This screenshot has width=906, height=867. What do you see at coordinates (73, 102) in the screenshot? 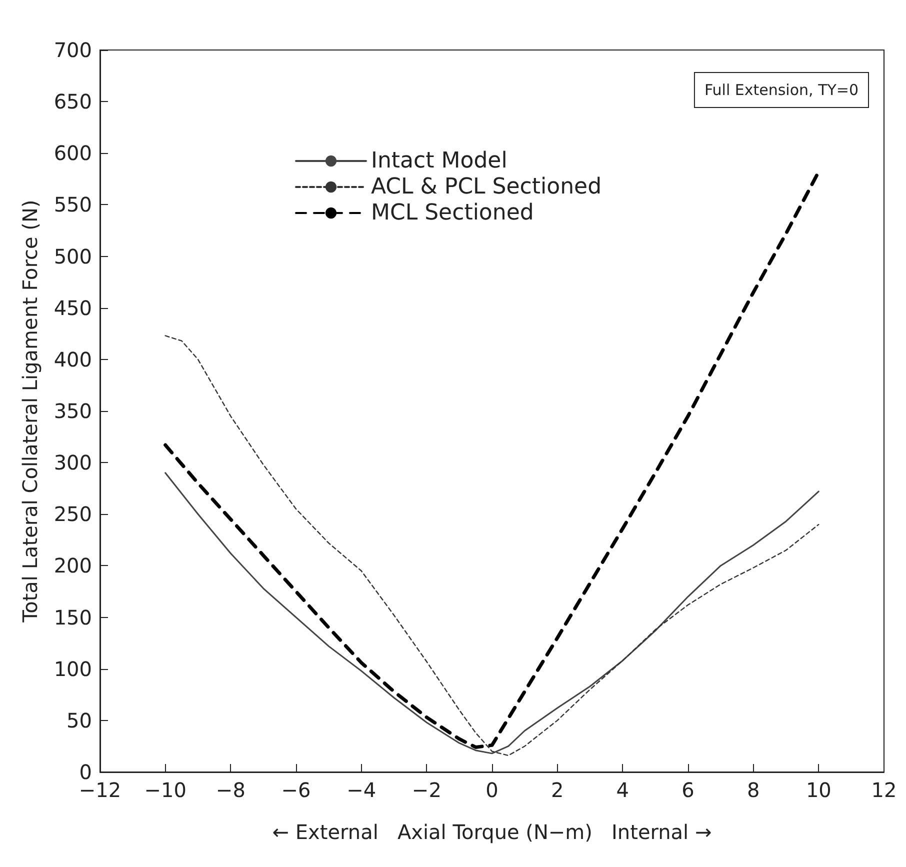
I see `y-tick-label: 650` at bounding box center [73, 102].